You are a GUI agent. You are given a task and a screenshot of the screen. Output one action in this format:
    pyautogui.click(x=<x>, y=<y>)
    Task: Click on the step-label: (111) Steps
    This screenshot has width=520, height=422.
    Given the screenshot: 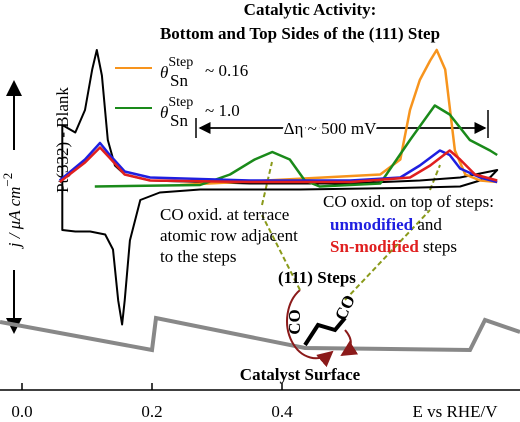 What is the action you would take?
    pyautogui.click(x=317, y=277)
    